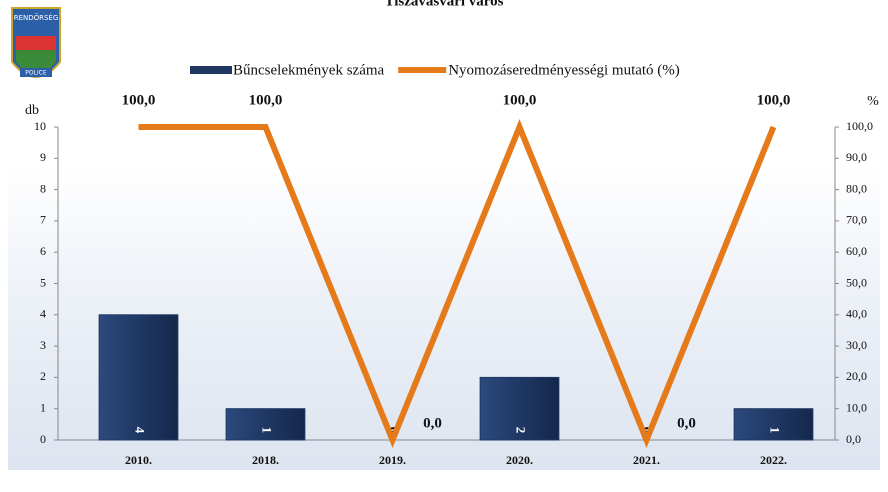  What do you see at coordinates (36, 73) in the screenshot?
I see `logo-bottom-text: POLICE` at bounding box center [36, 73].